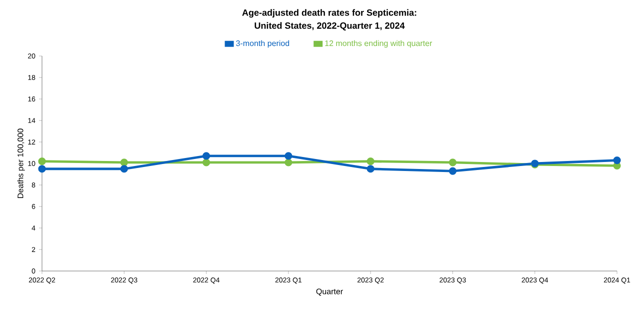  I want to click on chart-title: Age-adjusted death rates for Septicemia:, so click(329, 13).